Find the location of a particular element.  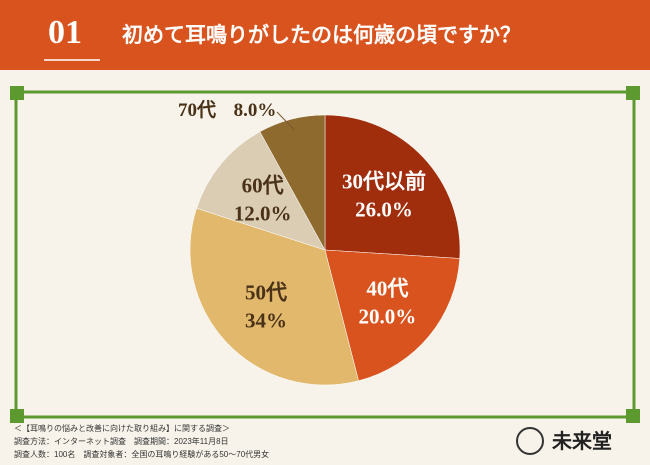

note: ＜【耳鳴りの悩みと改善に向けた取り組み】に関する調査＞ is located at coordinates (122, 428).